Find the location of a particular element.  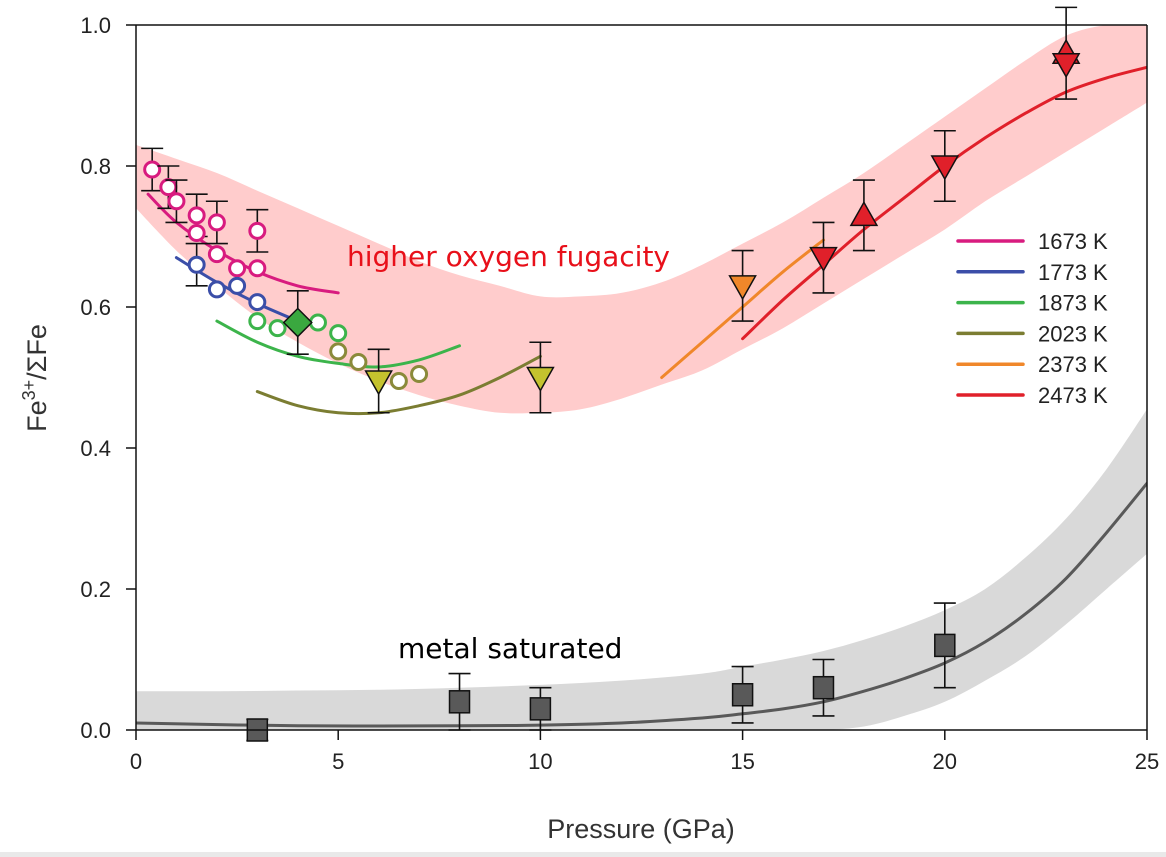

data-point-triangle-up is located at coordinates (864, 215).